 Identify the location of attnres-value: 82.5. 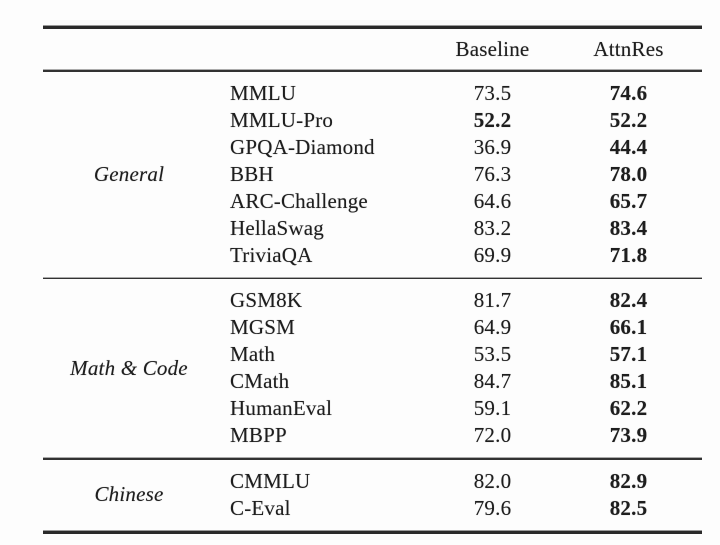
(628, 507).